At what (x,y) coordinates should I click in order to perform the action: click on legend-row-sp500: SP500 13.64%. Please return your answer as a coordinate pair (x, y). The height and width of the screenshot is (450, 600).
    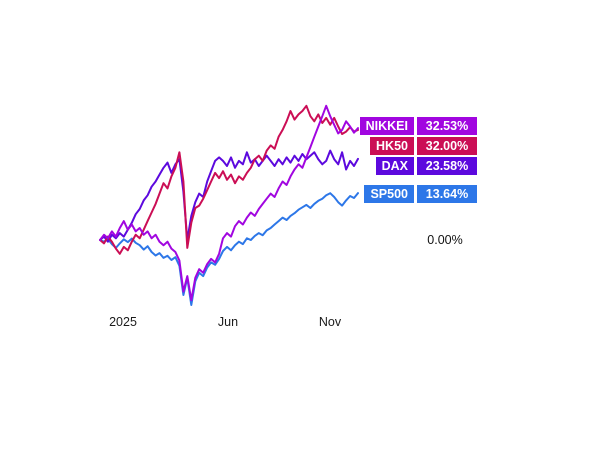
    Looking at the image, I should click on (420, 194).